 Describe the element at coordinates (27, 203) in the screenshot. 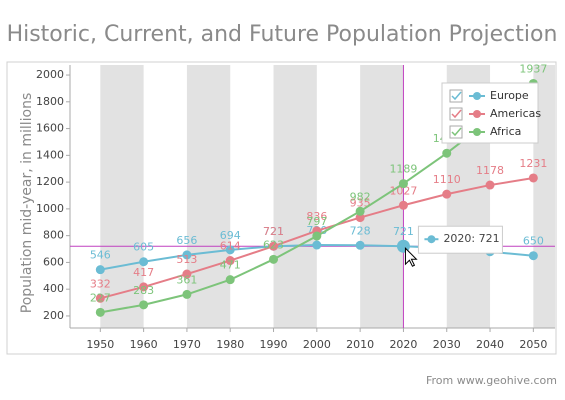

I see `y-axis-title: Population mid-year, in millions` at that location.